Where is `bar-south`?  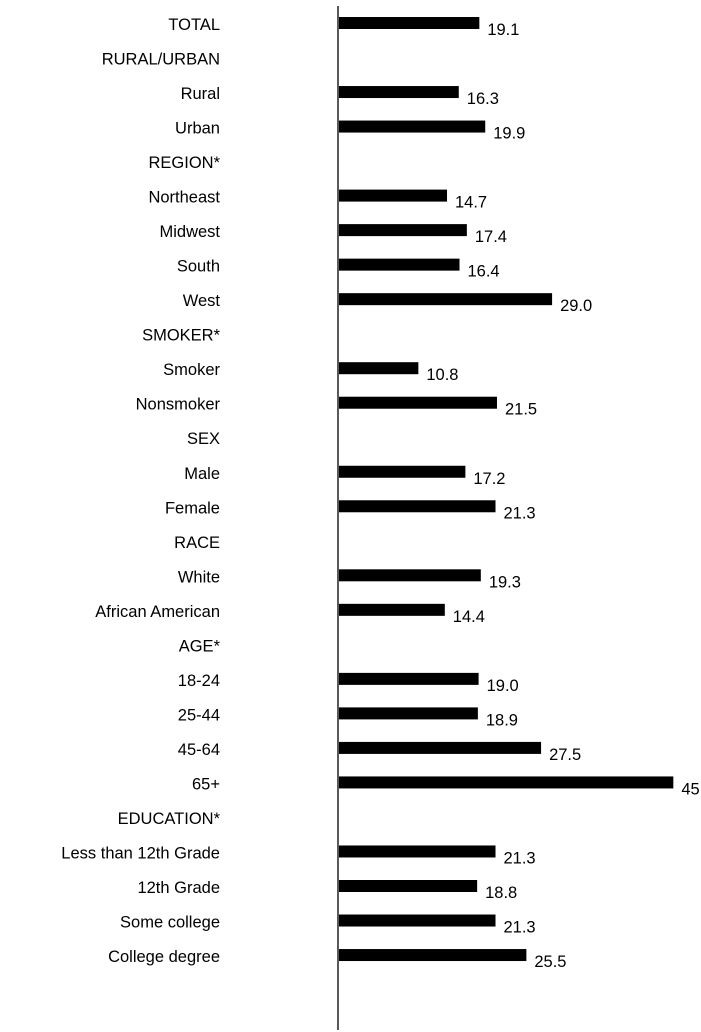 bar-south is located at coordinates (399, 264).